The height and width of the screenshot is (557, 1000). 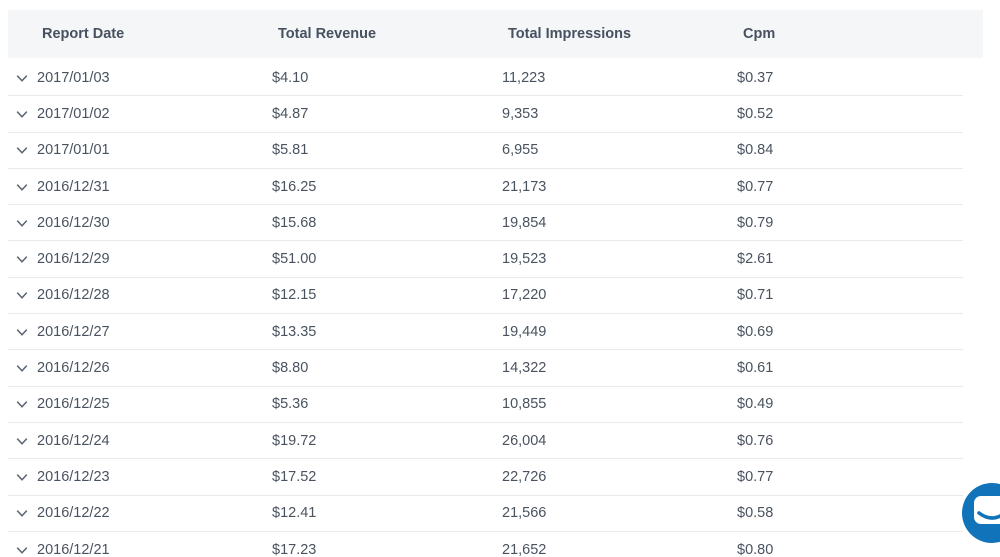 I want to click on table-row: 2017/01/01 $5.81 6,955 $0.84, so click(x=485, y=151).